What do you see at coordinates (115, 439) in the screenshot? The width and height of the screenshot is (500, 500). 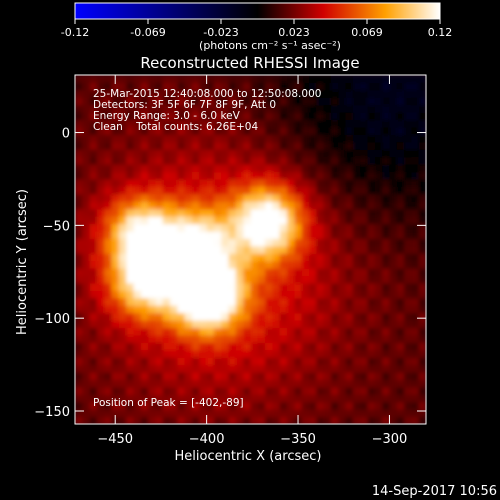 I see `x-tick-label: −450` at bounding box center [115, 439].